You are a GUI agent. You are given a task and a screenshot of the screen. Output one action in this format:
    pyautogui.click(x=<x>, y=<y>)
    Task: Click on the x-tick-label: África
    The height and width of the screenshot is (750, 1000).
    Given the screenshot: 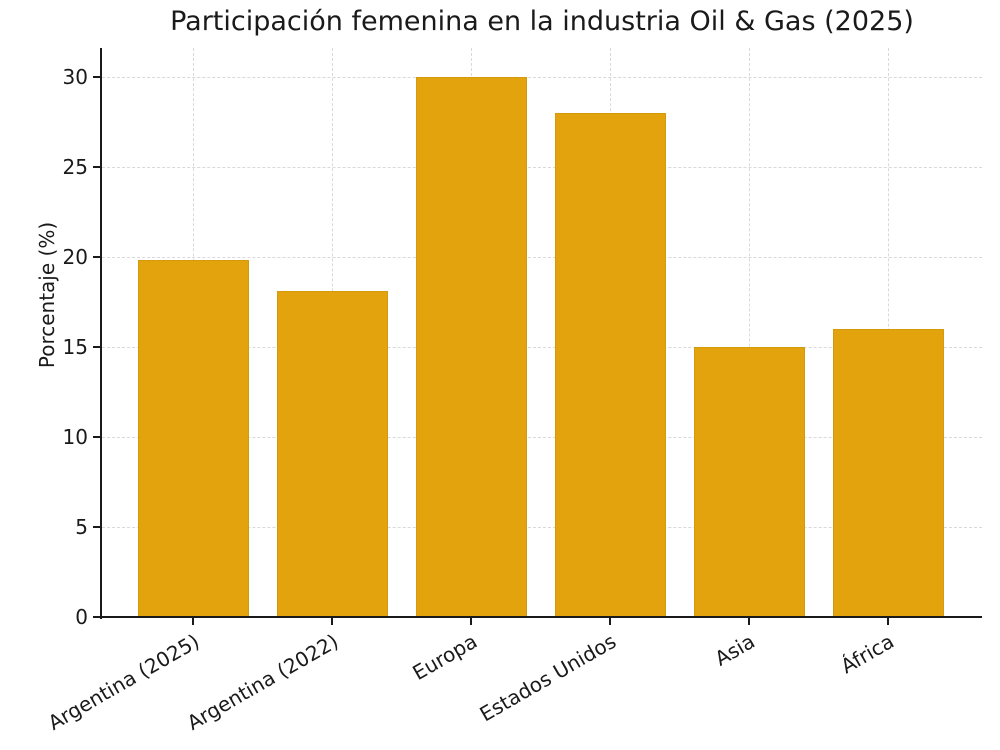 What is the action you would take?
    pyautogui.click(x=867, y=654)
    